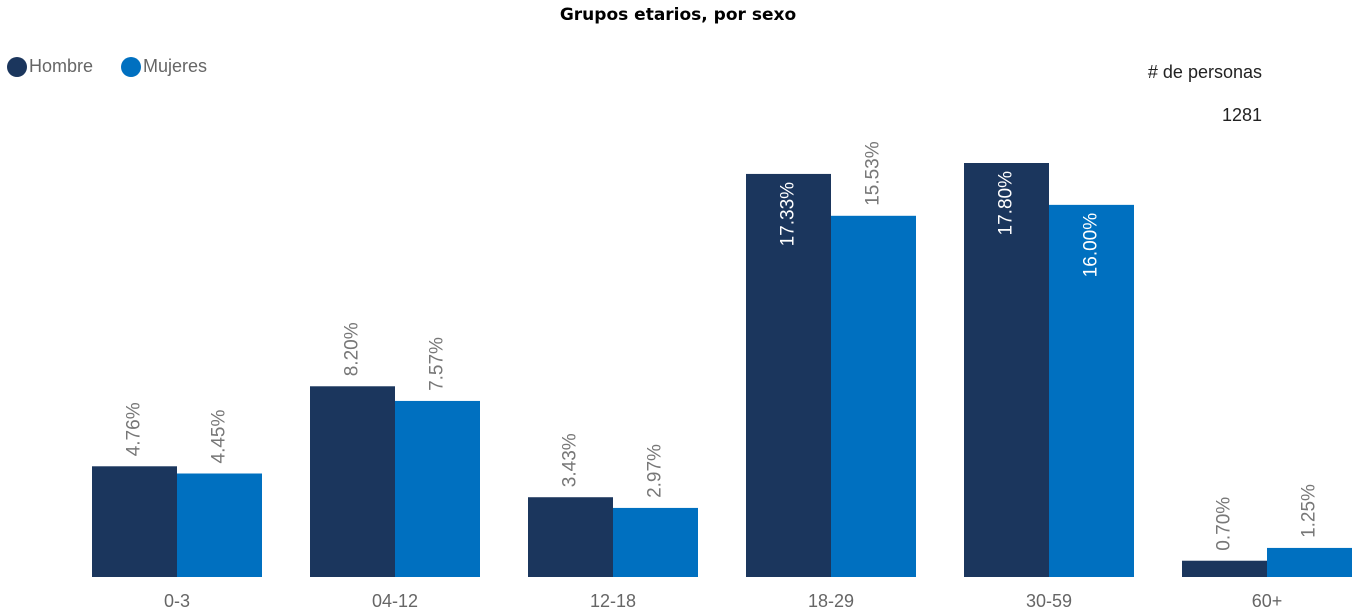 The height and width of the screenshot is (616, 1356). Describe the element at coordinates (395, 601) in the screenshot. I see `x-tick-label: 04-12` at that location.